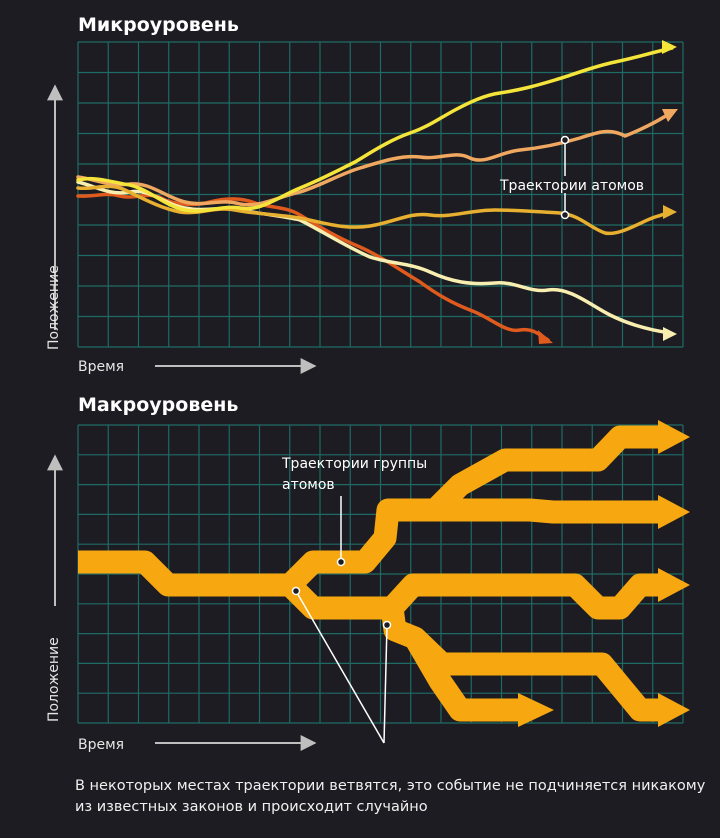  Describe the element at coordinates (341, 562) in the screenshot. I see `macro-annotation-dot` at that location.